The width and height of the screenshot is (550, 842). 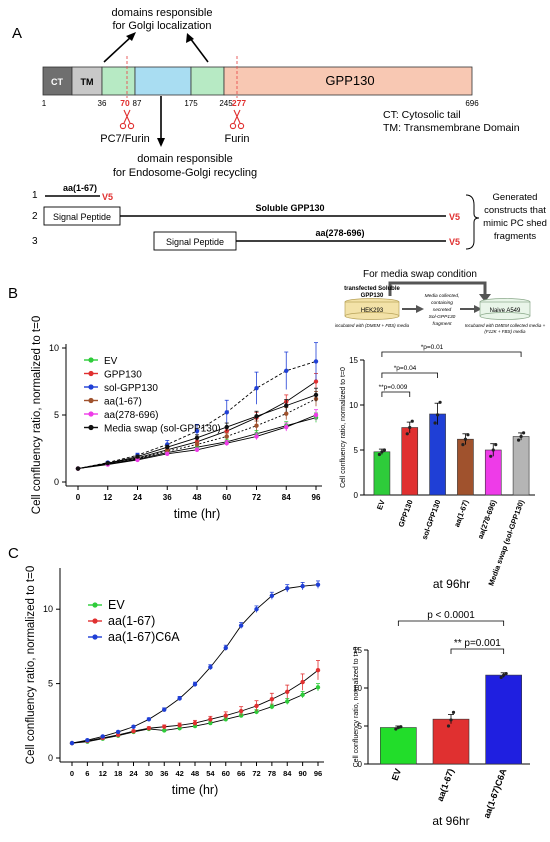 I want to click on arrow-golgi-right, so click(x=199, y=50).